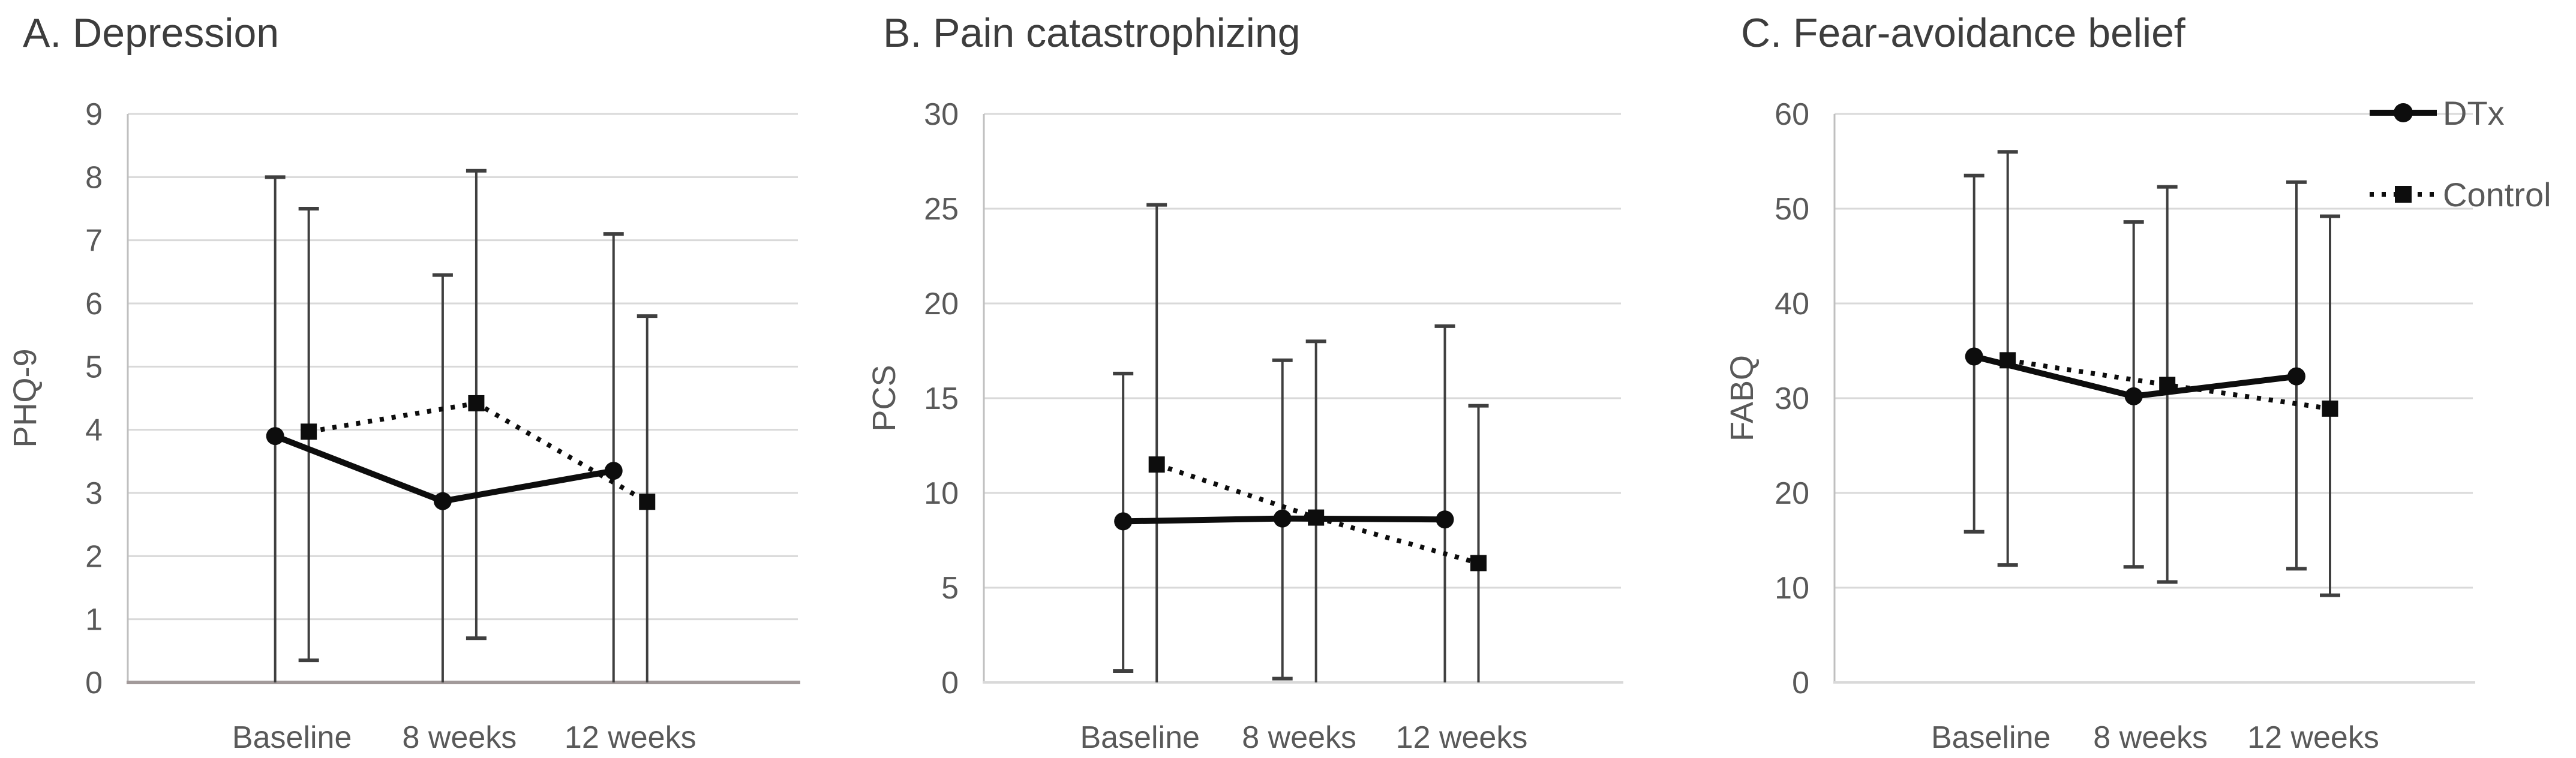 This screenshot has width=2576, height=758. I want to click on panel-b-title: B. Pain catastrophizing, so click(1092, 33).